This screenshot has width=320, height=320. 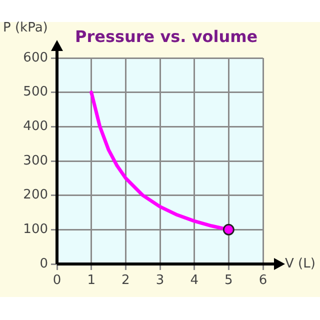 What do you see at coordinates (91, 280) in the screenshot?
I see `x-tick-label: 1` at bounding box center [91, 280].